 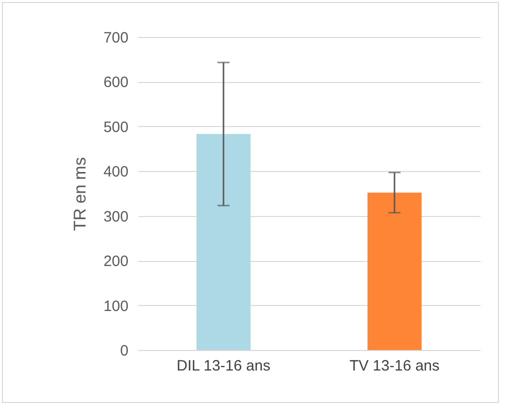 What do you see at coordinates (115, 217) in the screenshot?
I see `y-tick-label: 300` at bounding box center [115, 217].